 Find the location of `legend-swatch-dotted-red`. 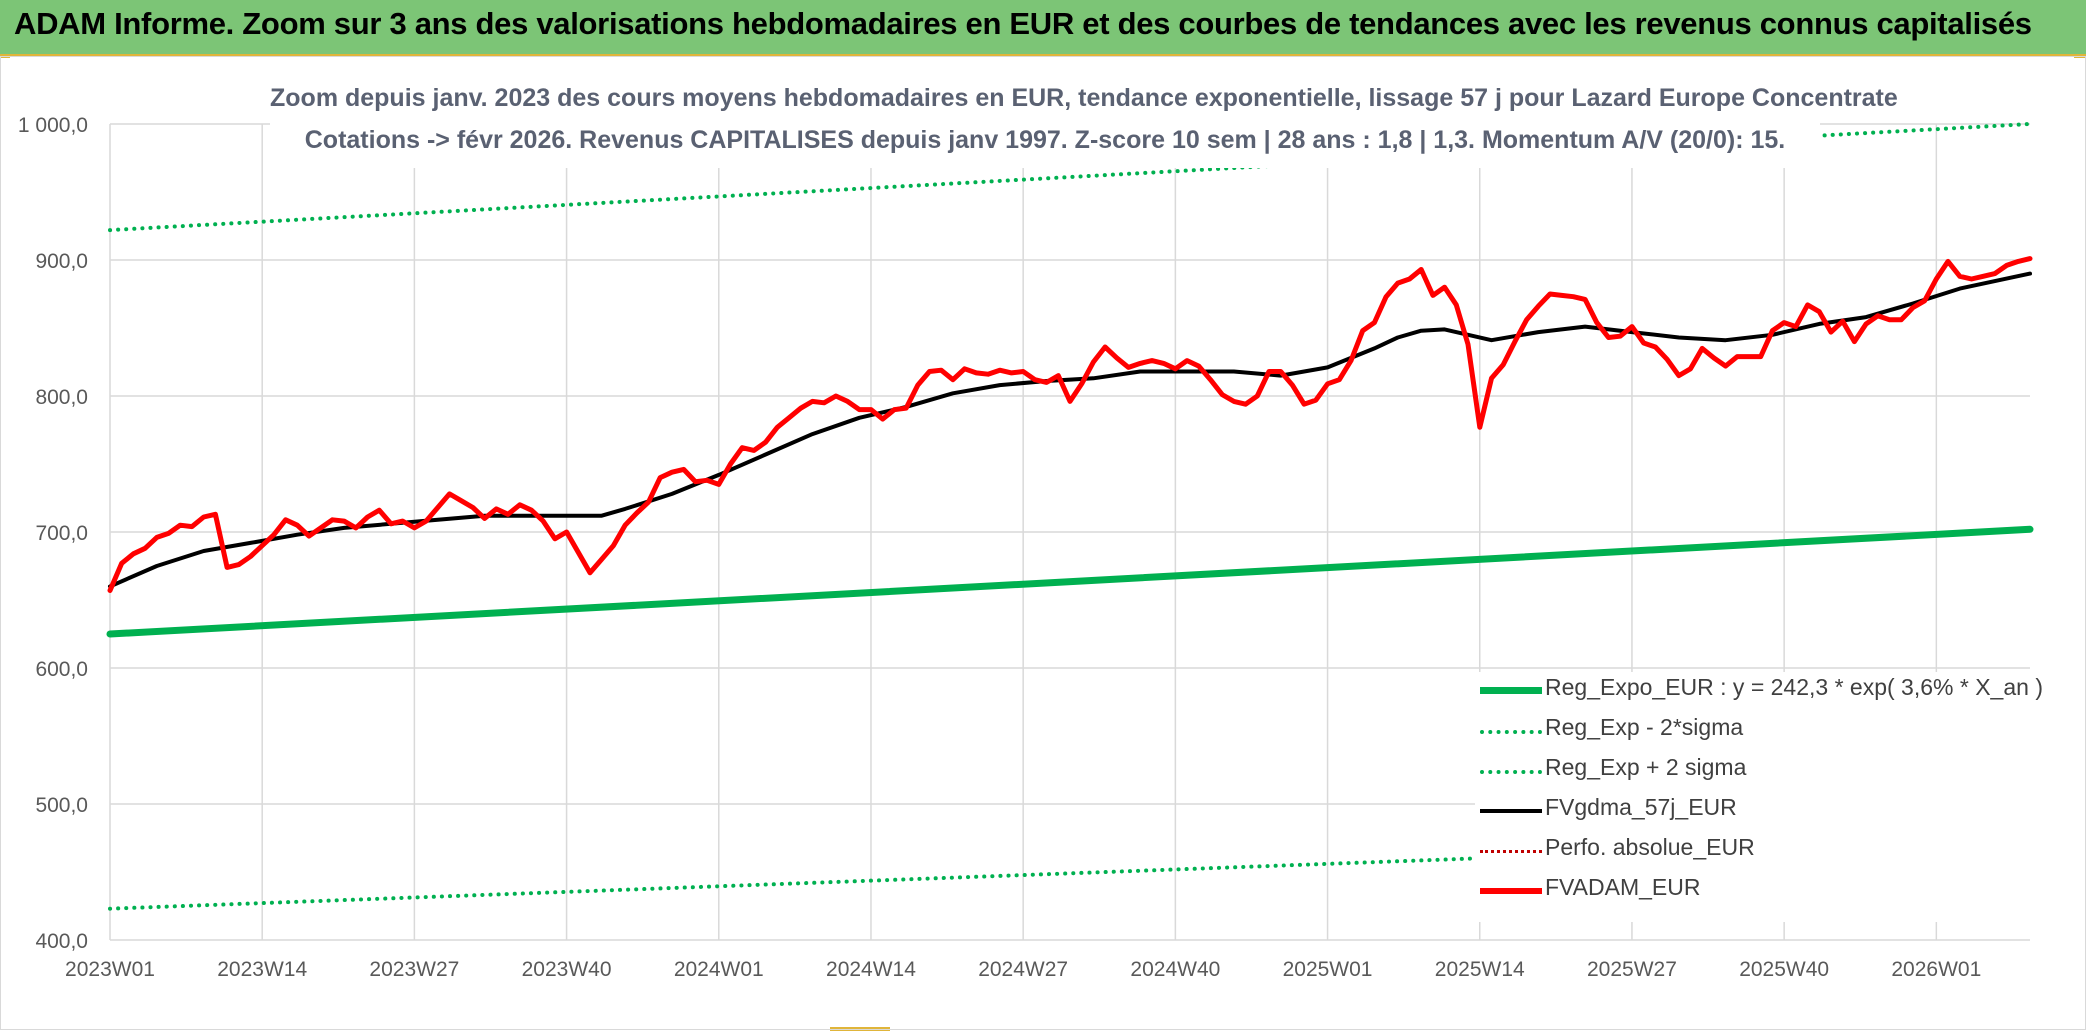

legend-swatch-dotted-red is located at coordinates (1511, 851).